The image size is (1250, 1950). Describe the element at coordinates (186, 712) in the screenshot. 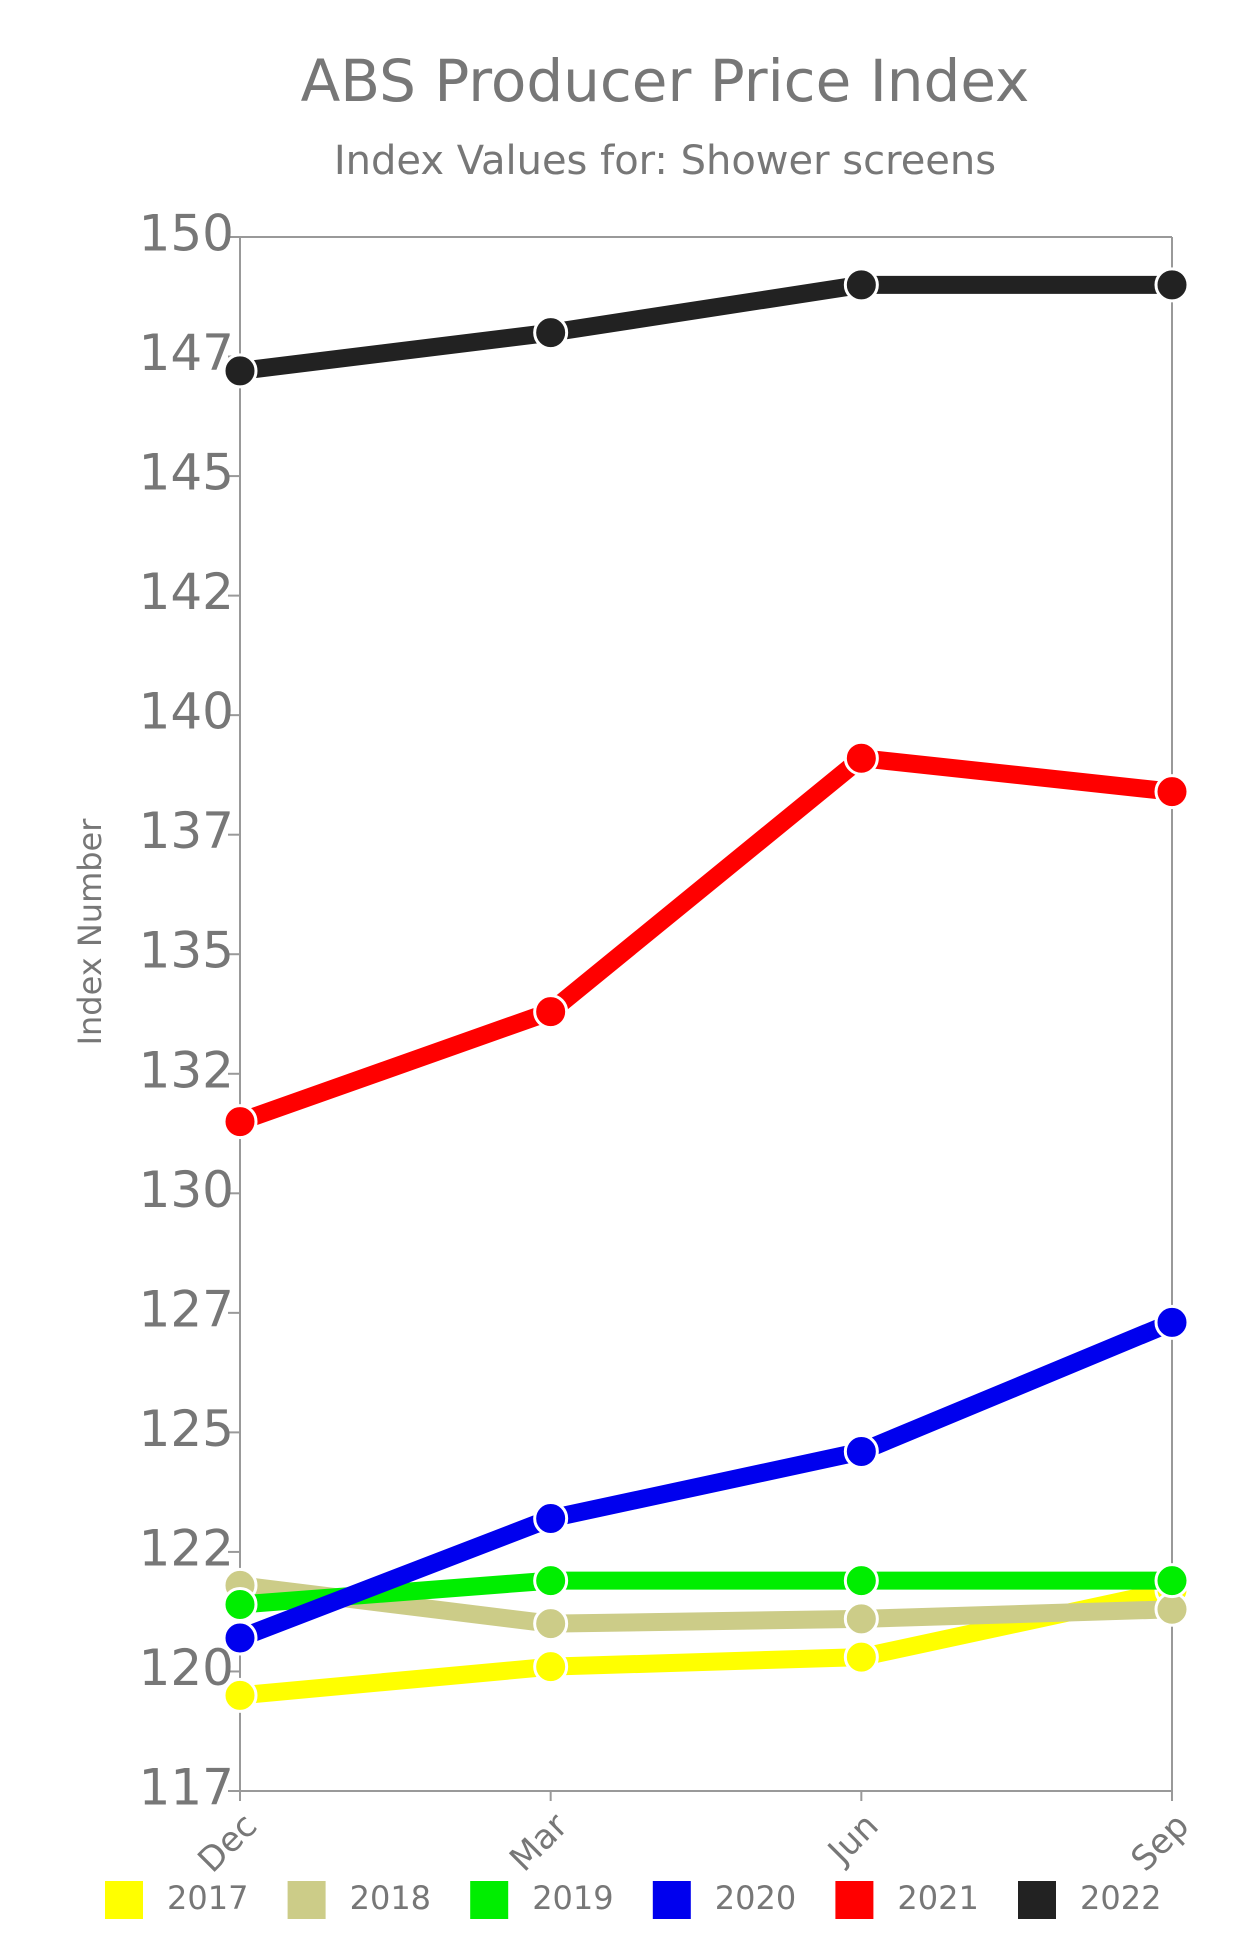

I see `y-tick-label: 140` at that location.